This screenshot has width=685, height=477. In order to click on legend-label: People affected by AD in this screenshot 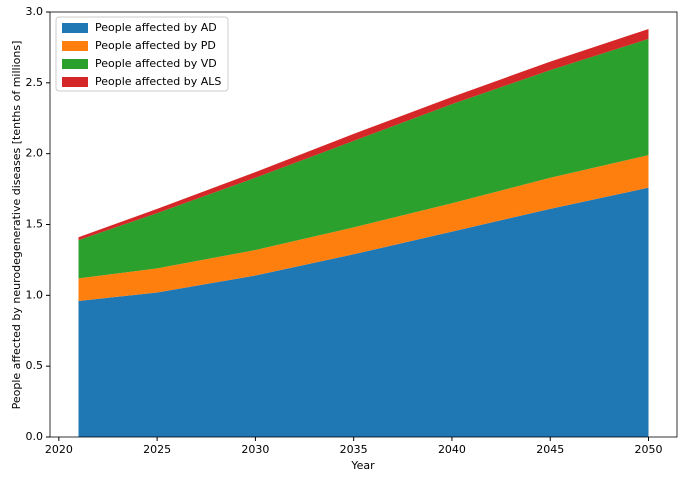, I will do `click(156, 27)`.